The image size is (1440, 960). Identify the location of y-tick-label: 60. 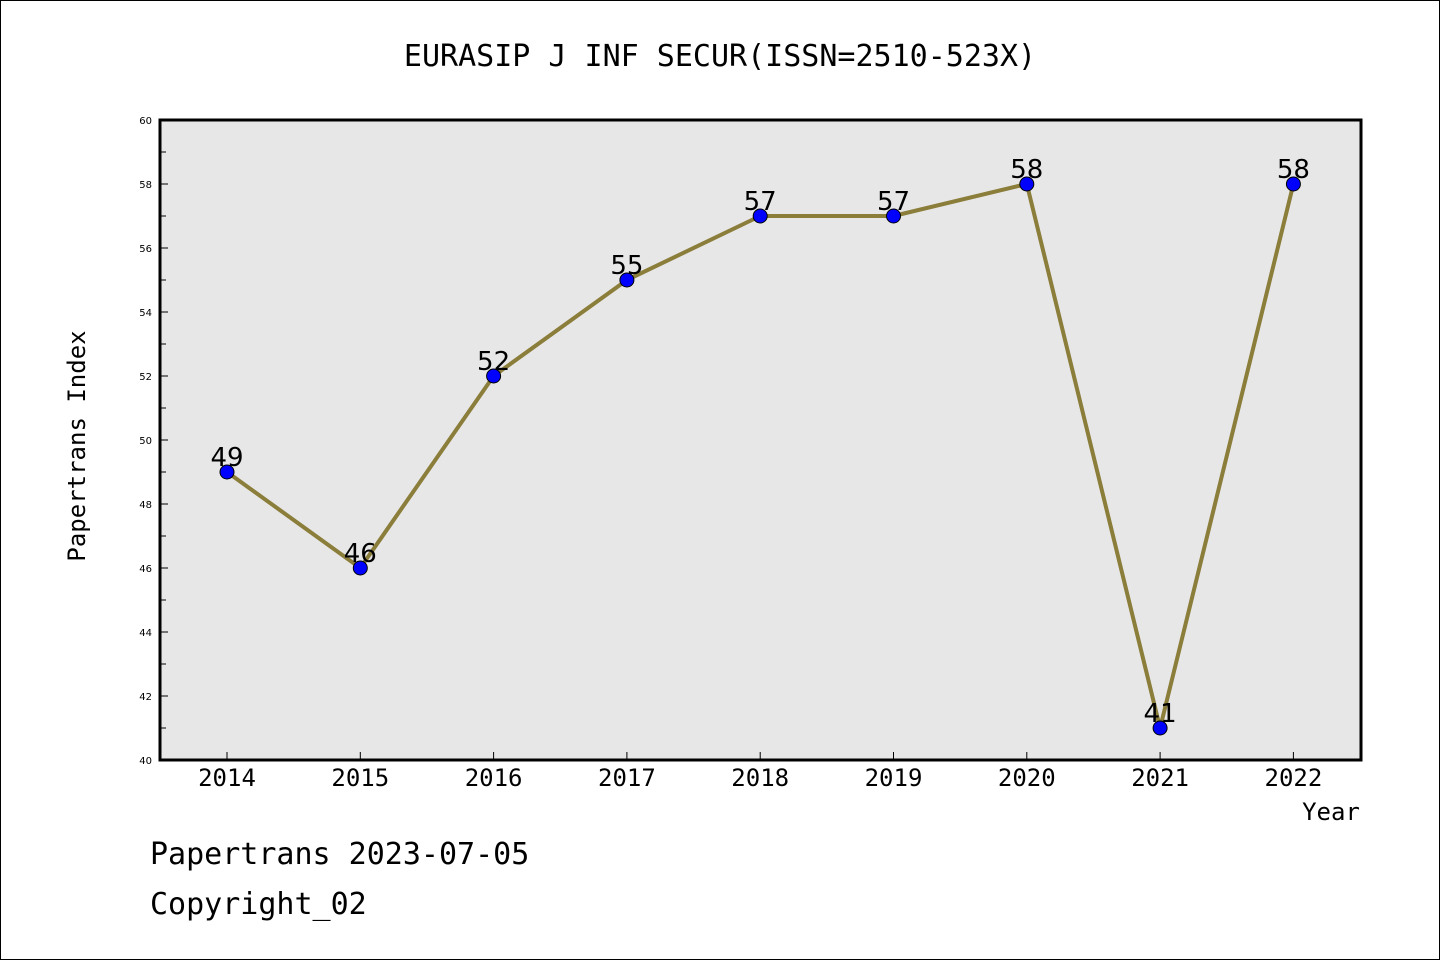
(145, 121).